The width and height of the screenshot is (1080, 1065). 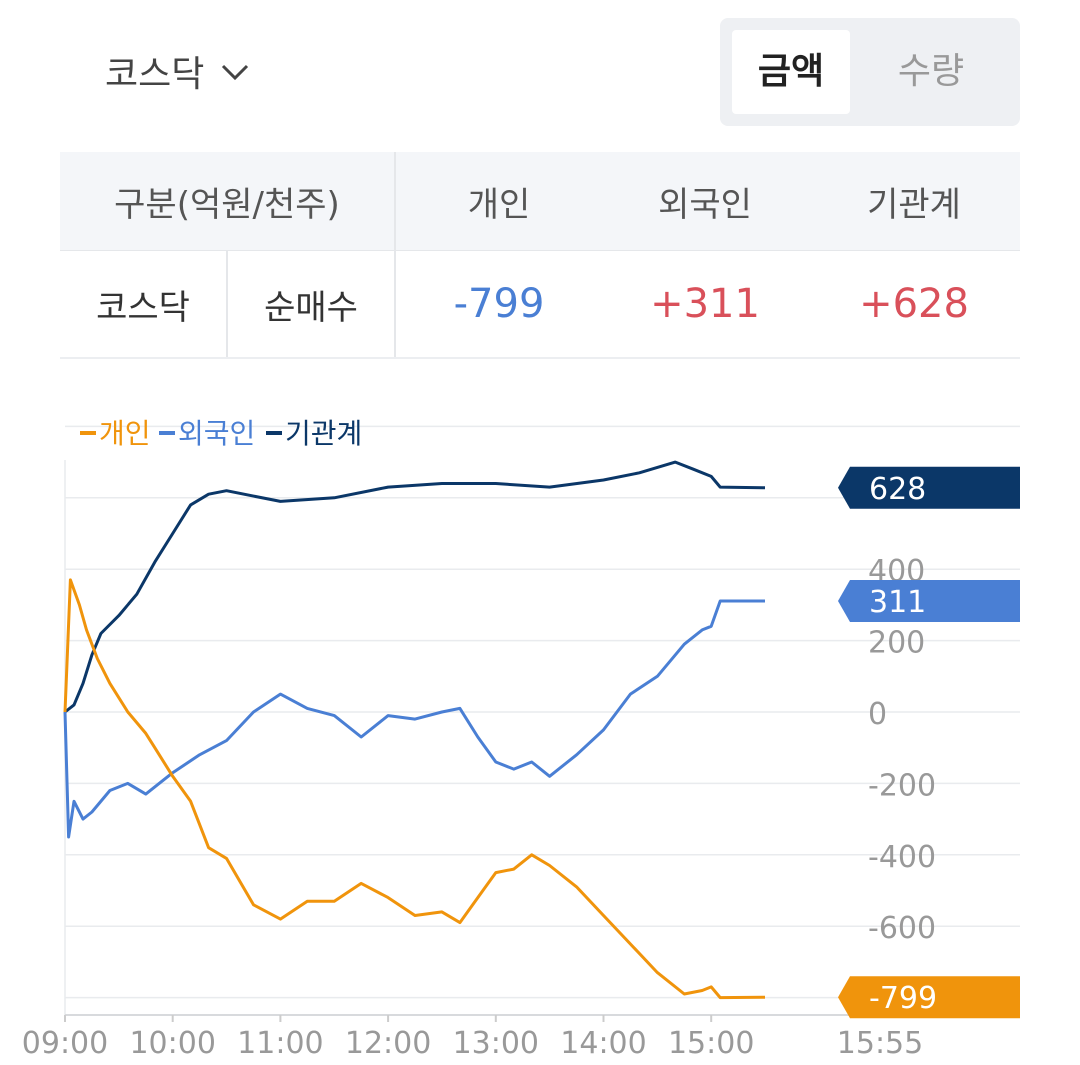 I want to click on value-foreign: +311, so click(x=705, y=304).